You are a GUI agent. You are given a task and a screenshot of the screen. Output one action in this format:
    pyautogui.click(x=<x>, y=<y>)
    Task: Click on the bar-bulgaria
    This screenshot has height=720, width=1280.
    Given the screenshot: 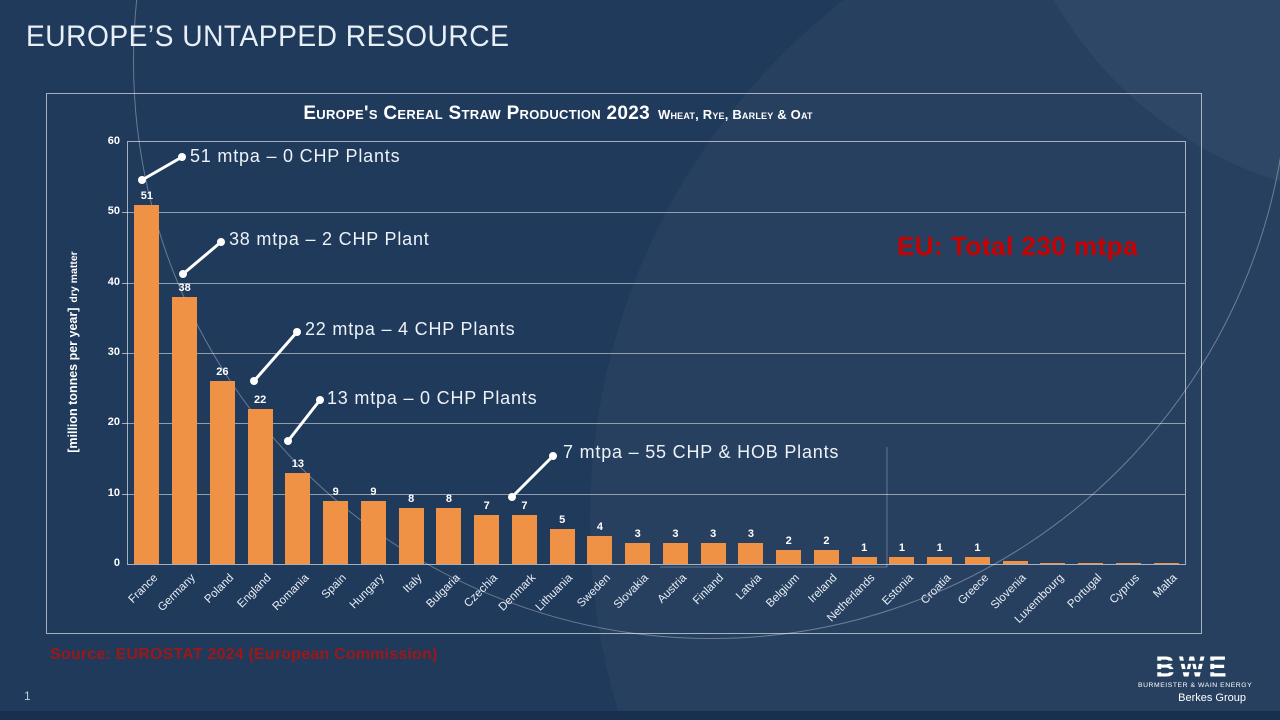 What is the action you would take?
    pyautogui.click(x=449, y=535)
    